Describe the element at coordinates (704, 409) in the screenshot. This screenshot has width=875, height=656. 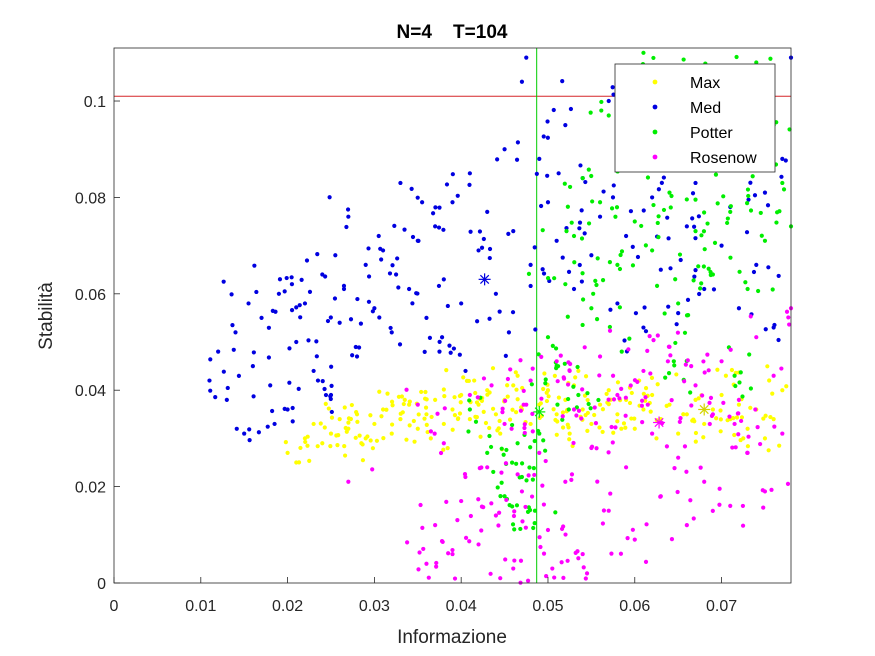
I see `centroid-max` at that location.